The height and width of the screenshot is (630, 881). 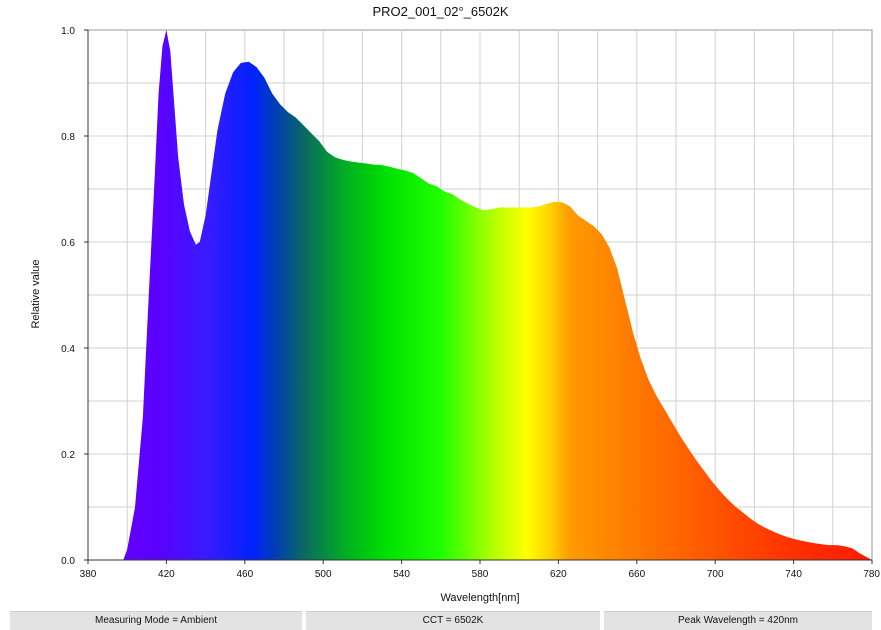 I want to click on x-tick-label: 500, so click(x=323, y=574).